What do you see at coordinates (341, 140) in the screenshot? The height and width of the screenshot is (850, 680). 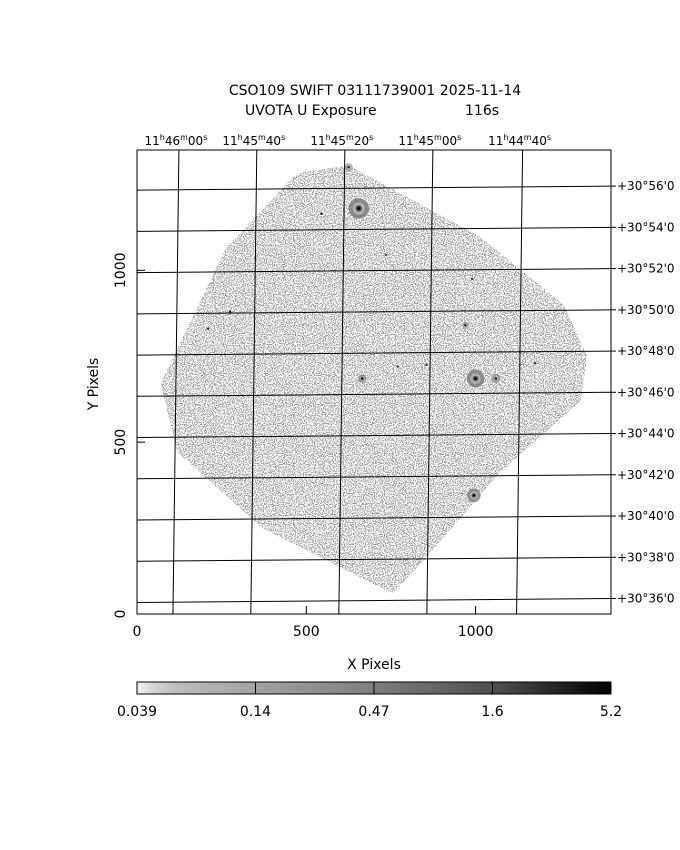 I see `ra-label-3: 11h45m20s` at bounding box center [341, 140].